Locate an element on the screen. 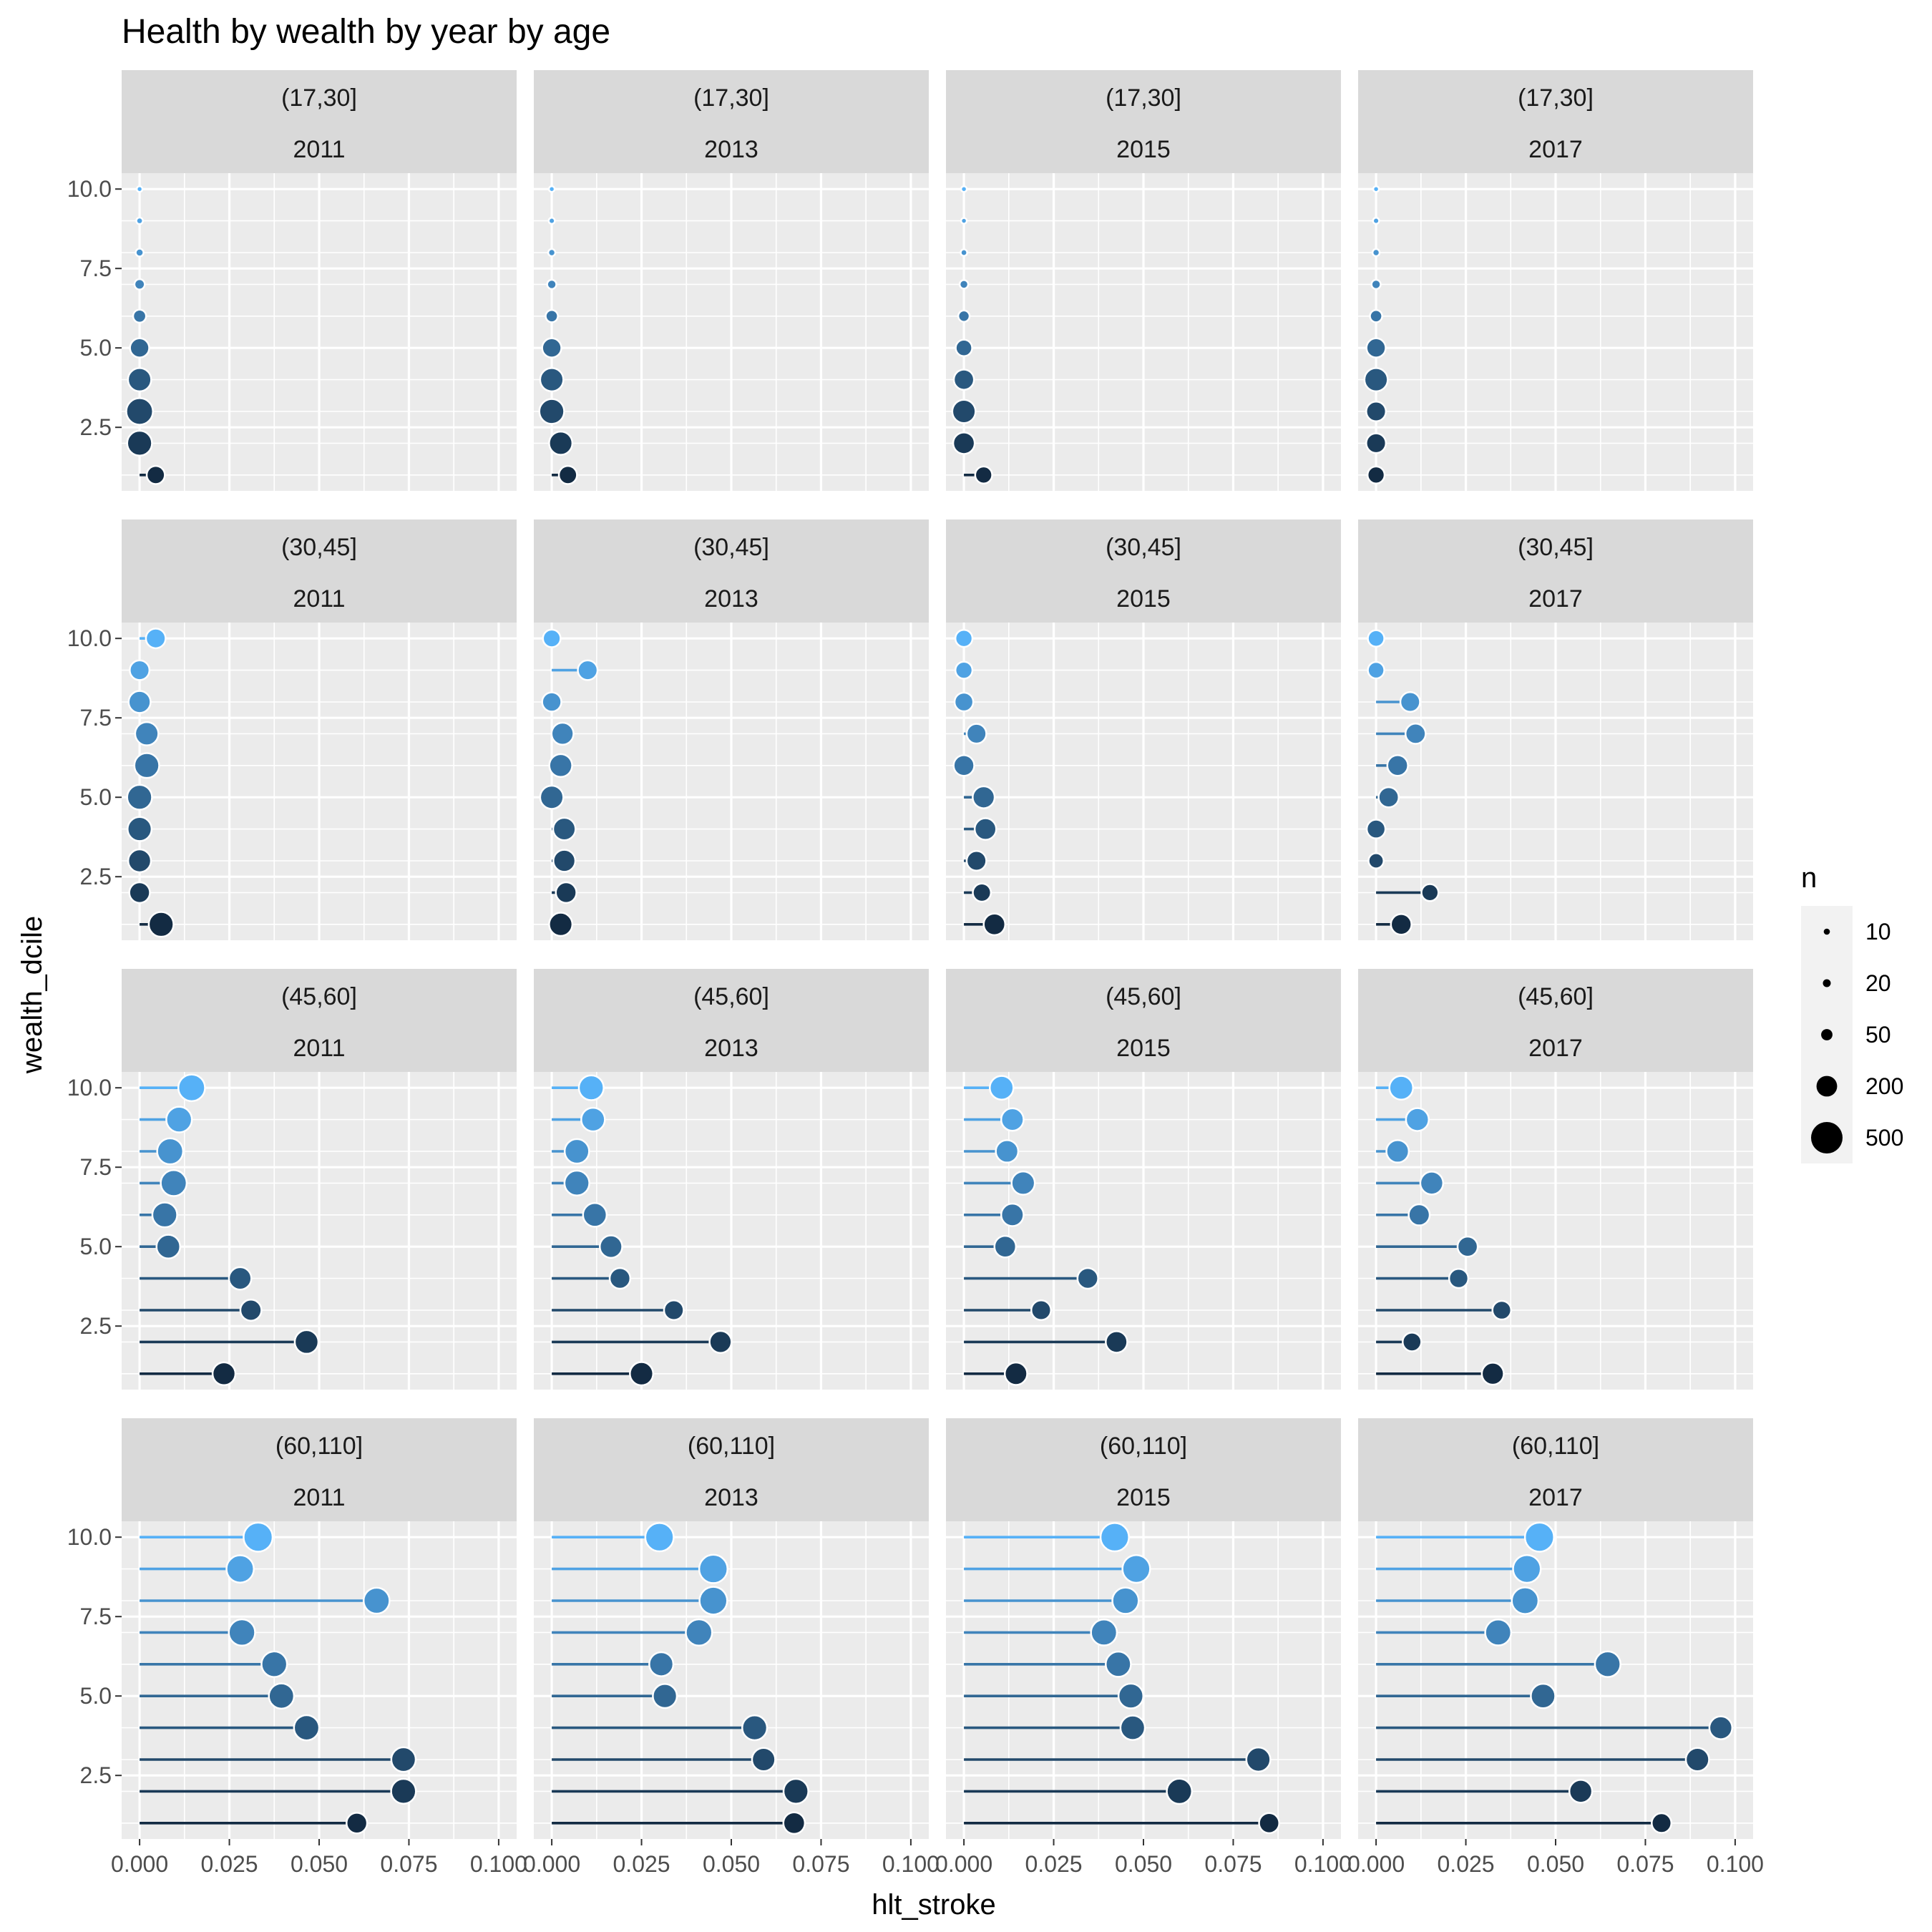  legend-title: n is located at coordinates (1809, 878).